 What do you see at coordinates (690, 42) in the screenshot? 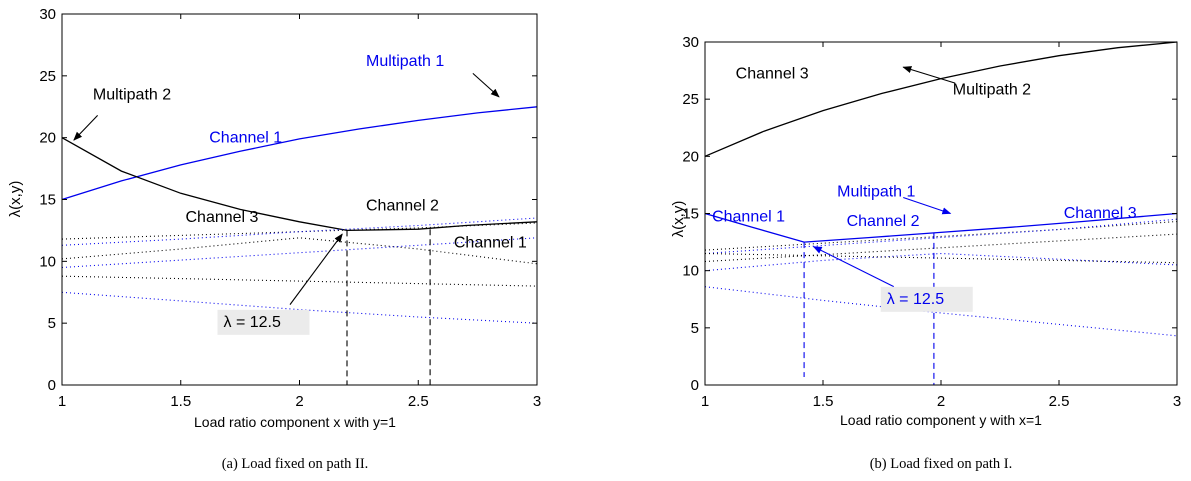
I see `y-tick-label-b-6: 30` at bounding box center [690, 42].